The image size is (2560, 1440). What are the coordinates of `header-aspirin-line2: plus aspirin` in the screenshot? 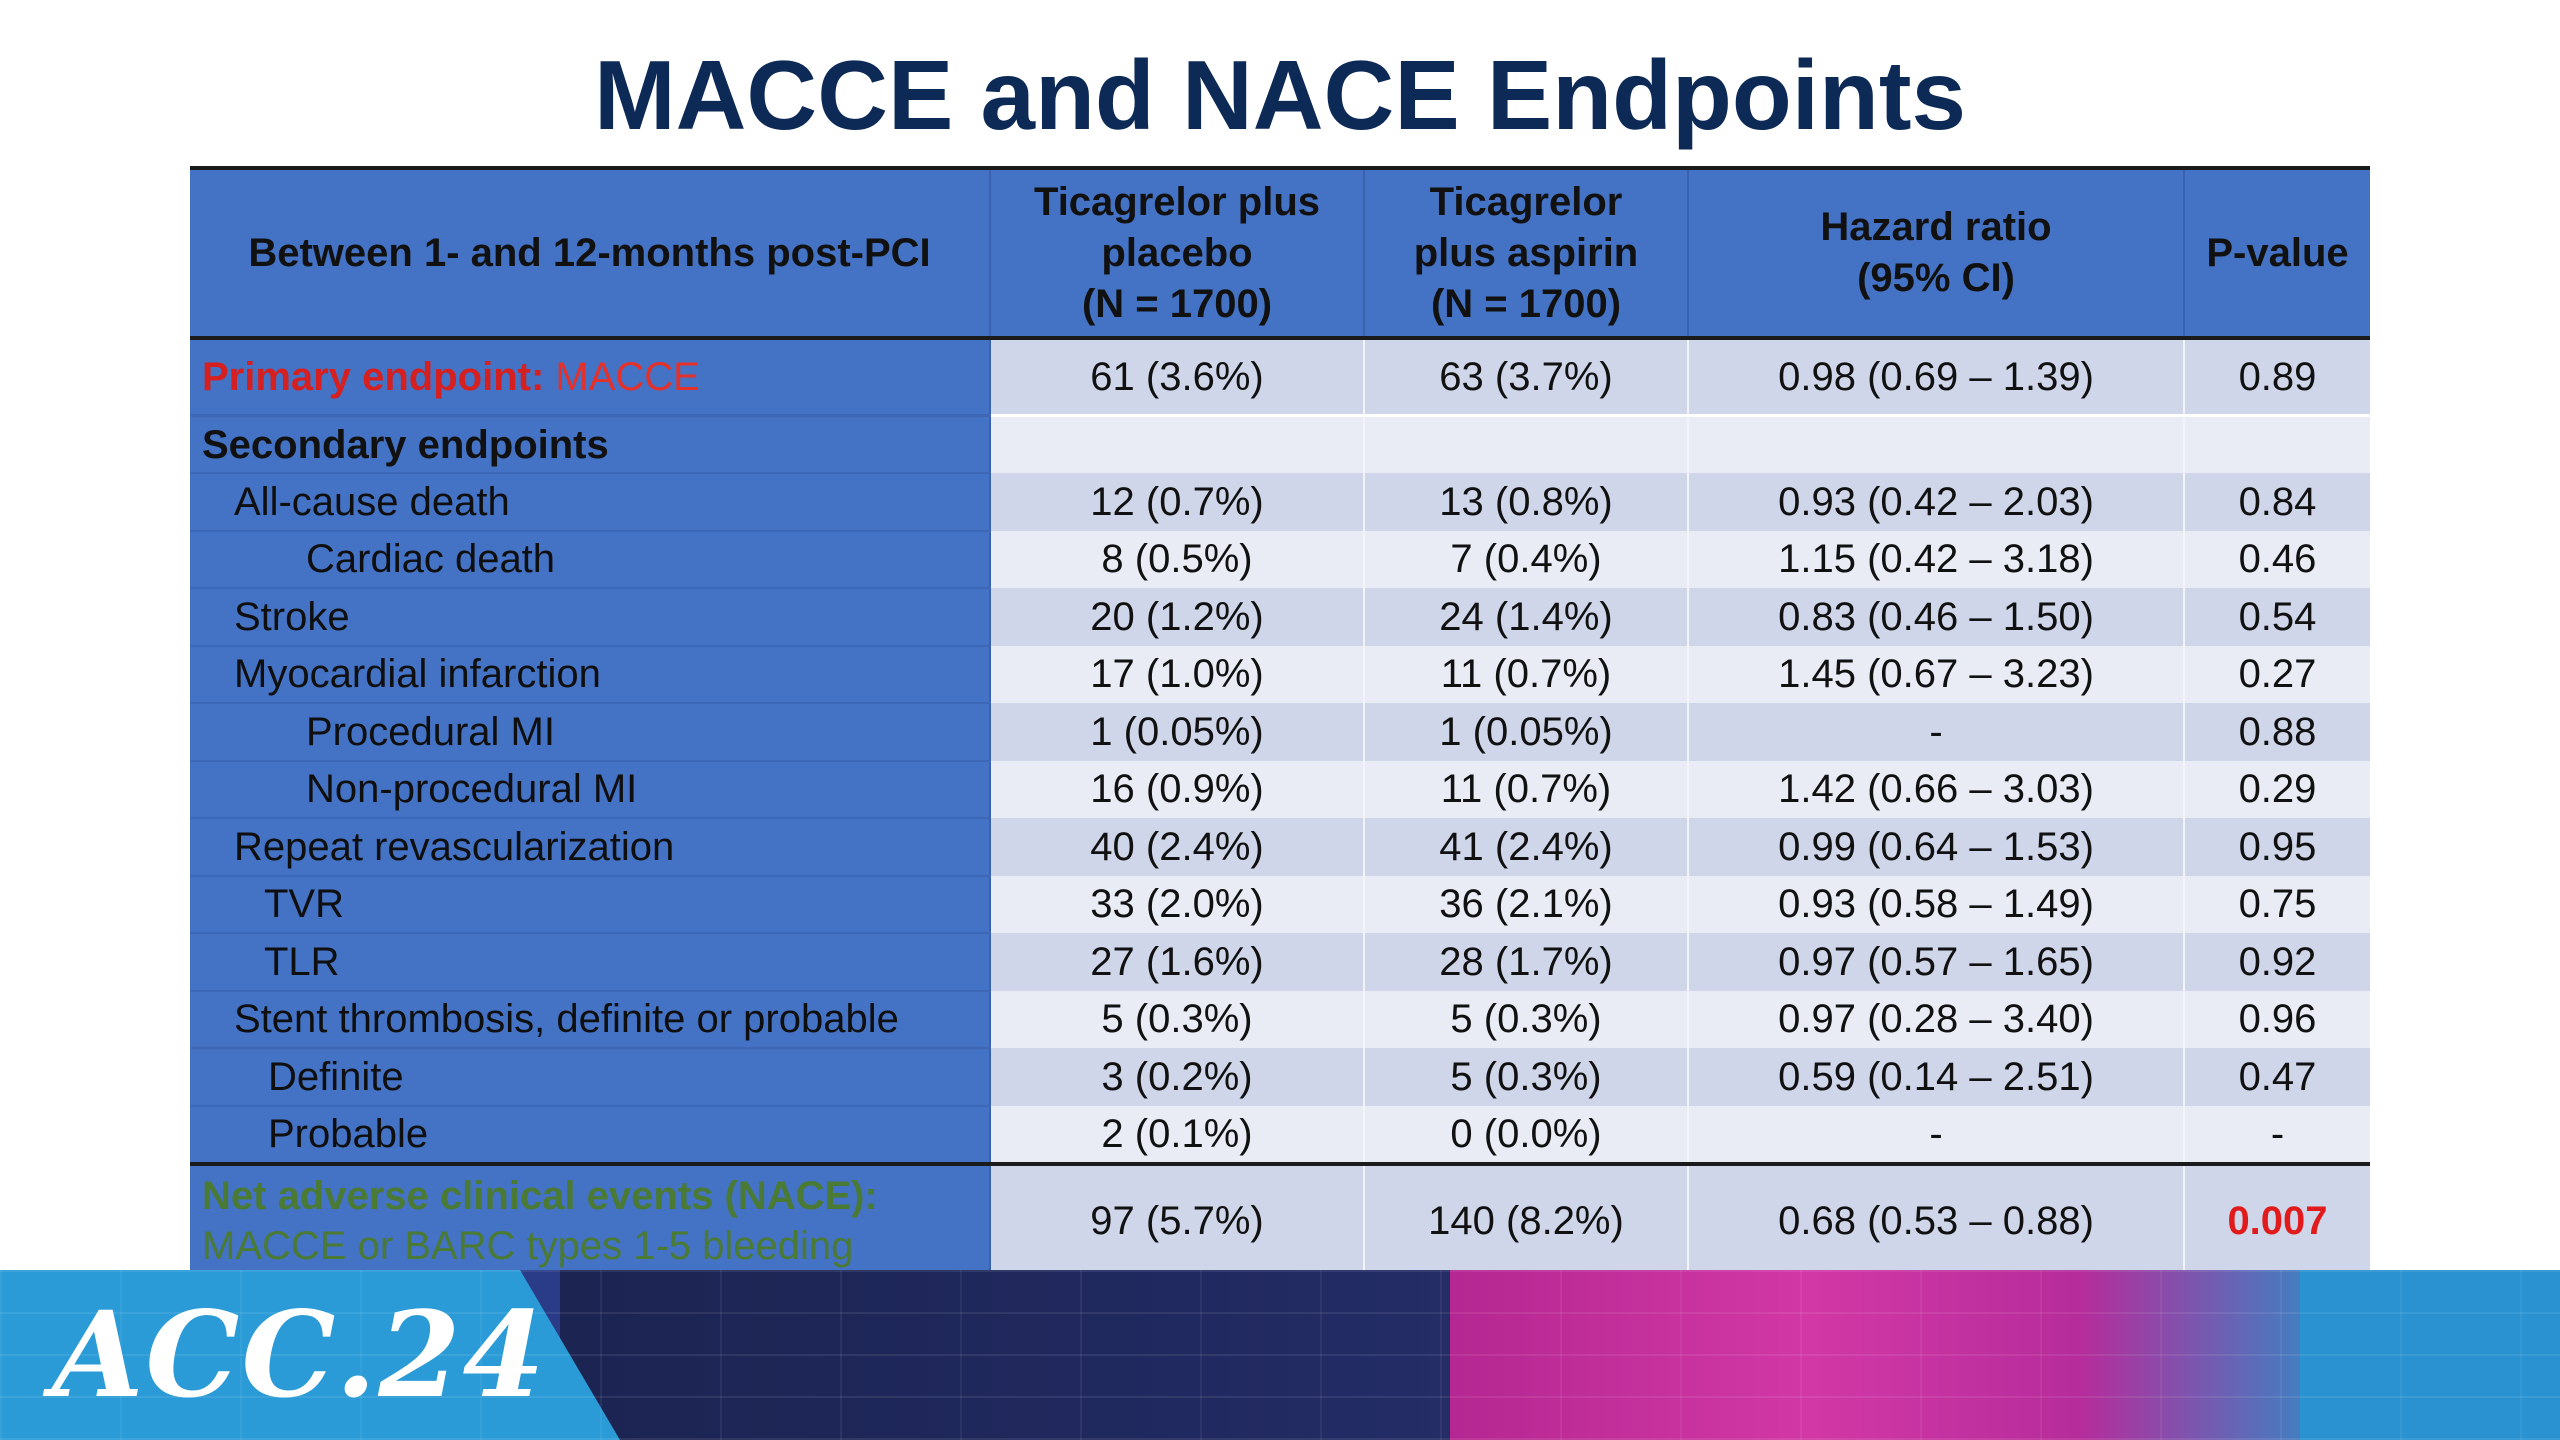 It's located at (1526, 252).